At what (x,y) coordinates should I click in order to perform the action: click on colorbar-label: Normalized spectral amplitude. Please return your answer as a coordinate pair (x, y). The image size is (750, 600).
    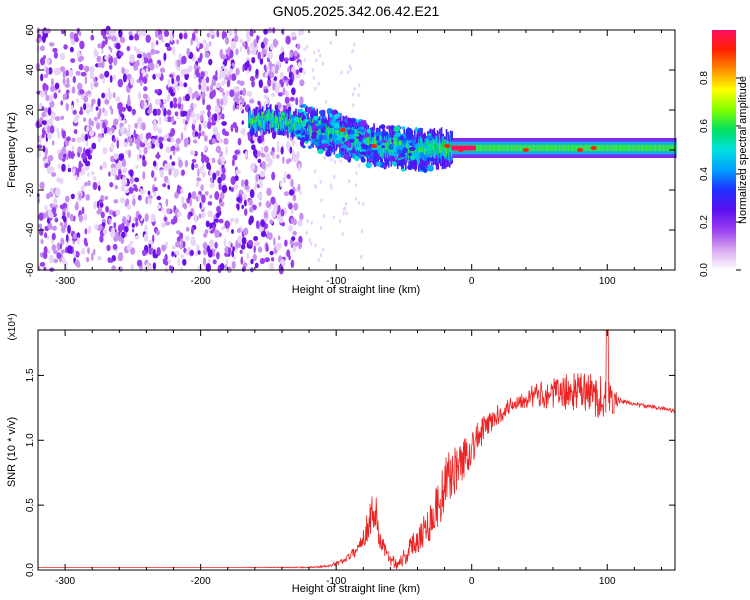
    Looking at the image, I should click on (743, 150).